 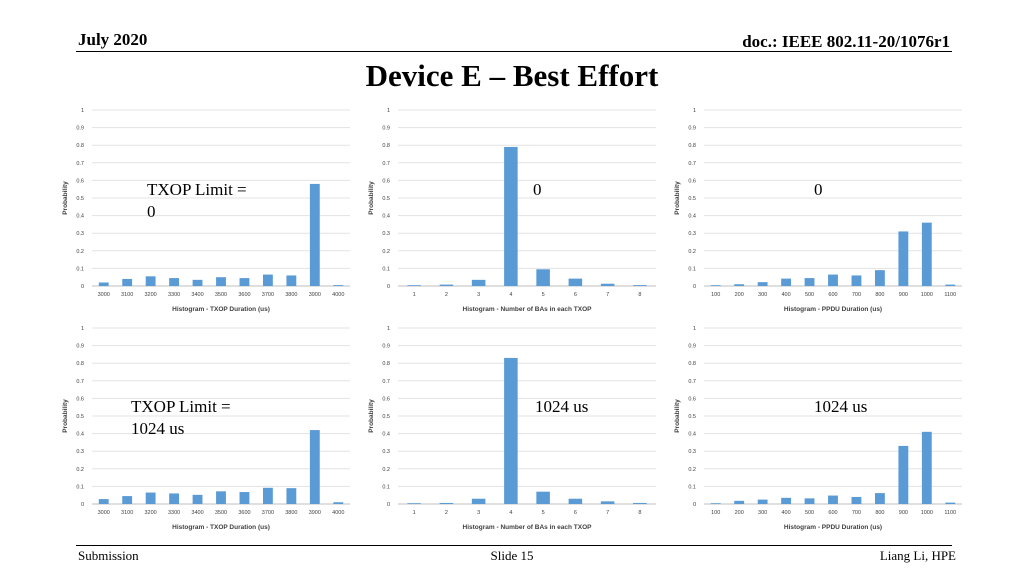 I want to click on y-tick-label: 0.4, so click(x=692, y=217).